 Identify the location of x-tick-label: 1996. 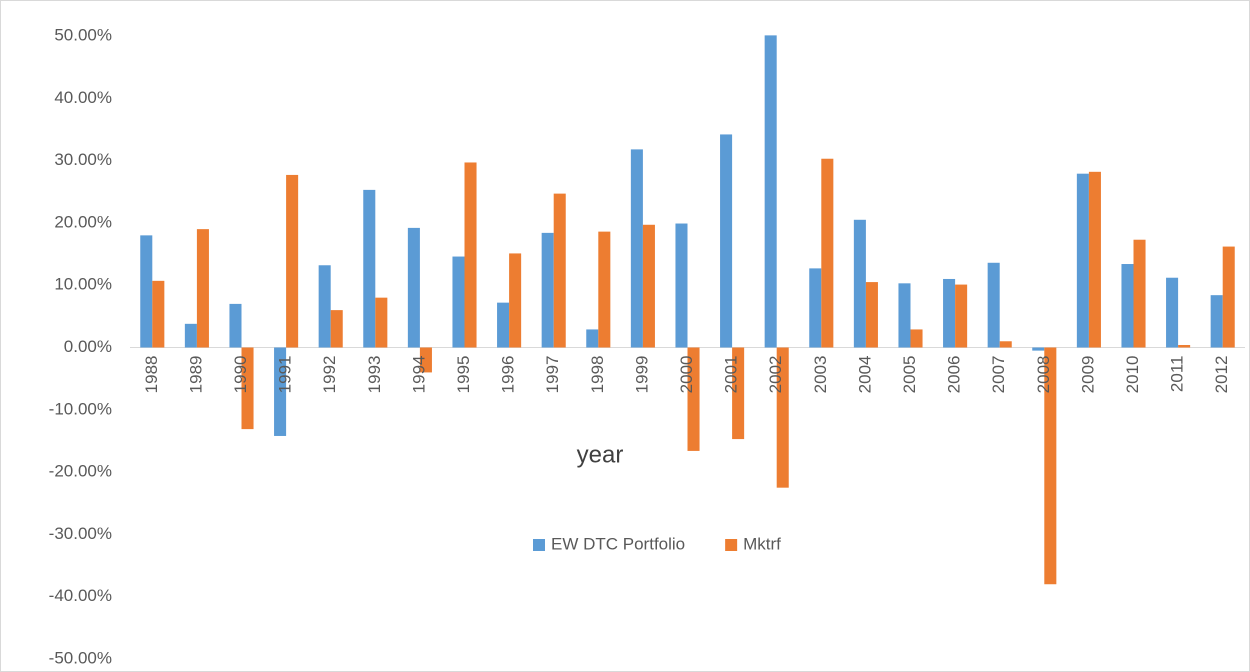
(508, 374).